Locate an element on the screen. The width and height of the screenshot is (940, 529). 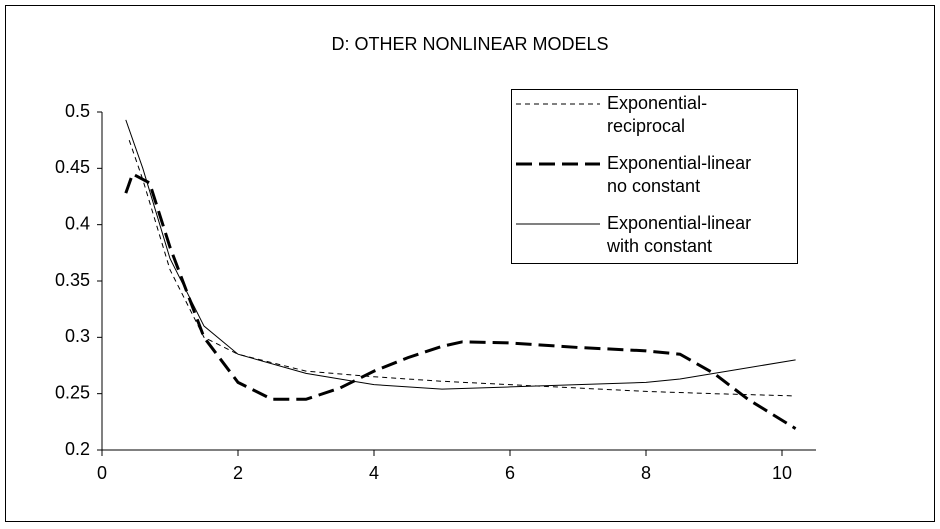
y-tick-label: 0.25 is located at coordinates (72, 392).